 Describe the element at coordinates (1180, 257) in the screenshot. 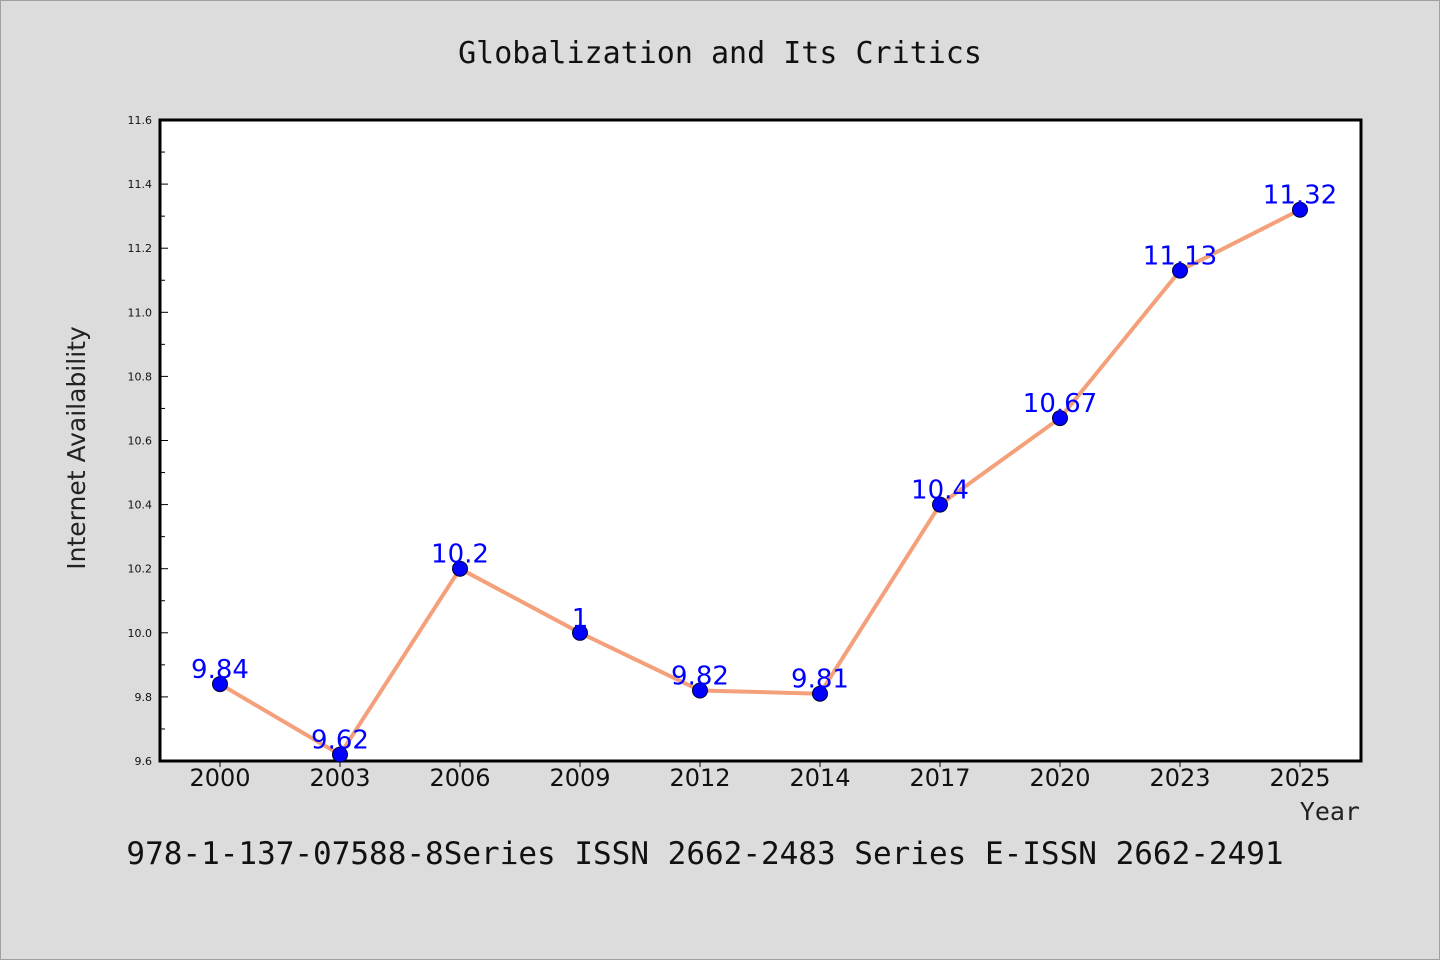

I see `data-label: 11.13` at that location.